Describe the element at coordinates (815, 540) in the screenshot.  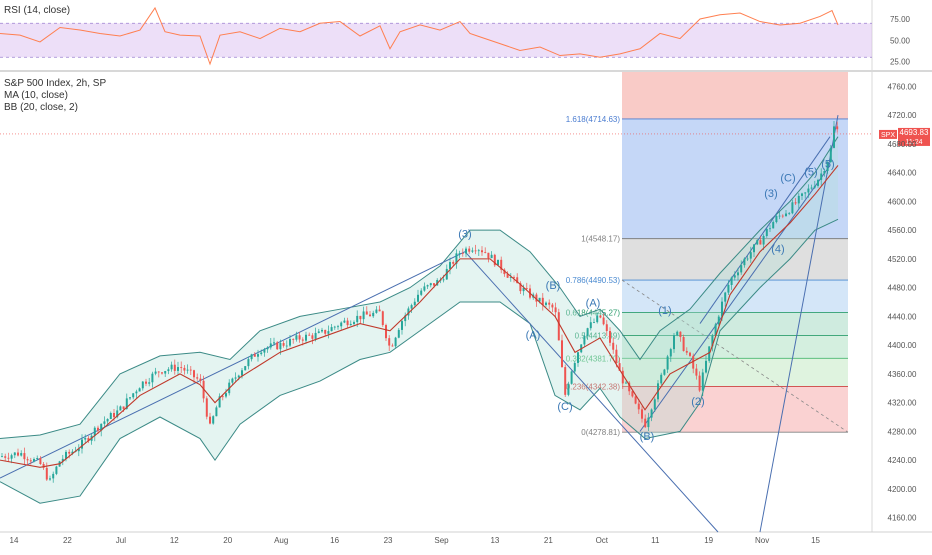
I see `time-tick-label-15: 15` at that location.